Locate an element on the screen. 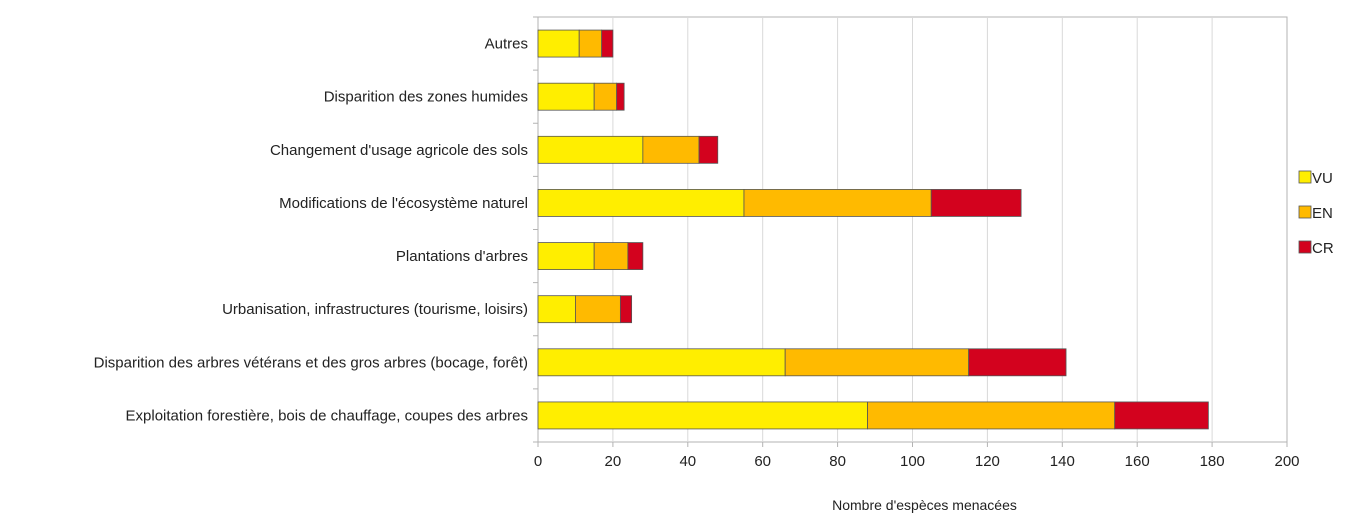  legend-swatch-vu is located at coordinates (1305, 177).